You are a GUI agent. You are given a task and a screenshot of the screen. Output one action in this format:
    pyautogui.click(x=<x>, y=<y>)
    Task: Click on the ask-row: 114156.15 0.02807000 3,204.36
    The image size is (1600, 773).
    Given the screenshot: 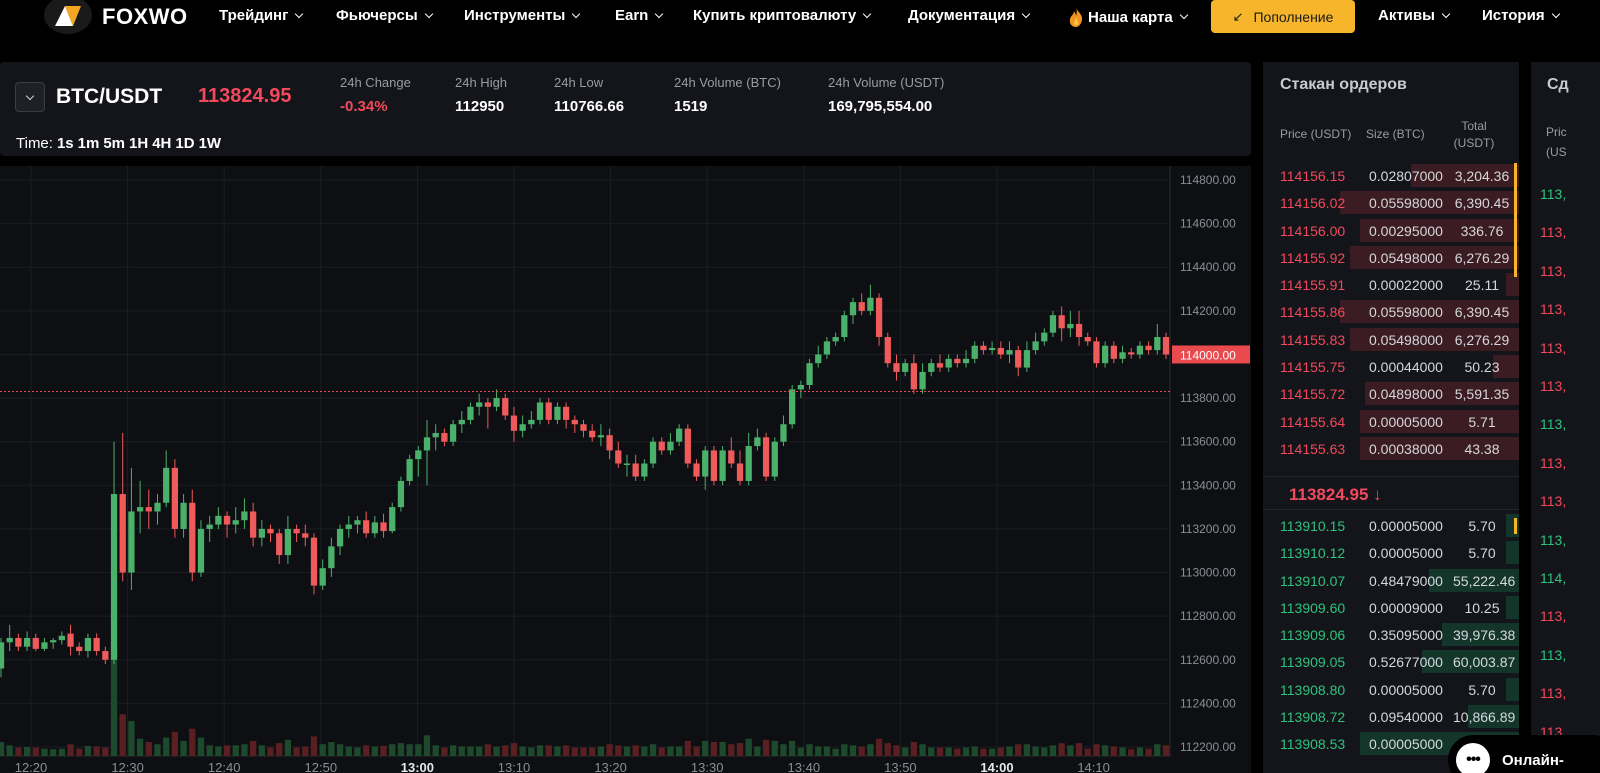 What is the action you would take?
    pyautogui.click(x=1391, y=175)
    